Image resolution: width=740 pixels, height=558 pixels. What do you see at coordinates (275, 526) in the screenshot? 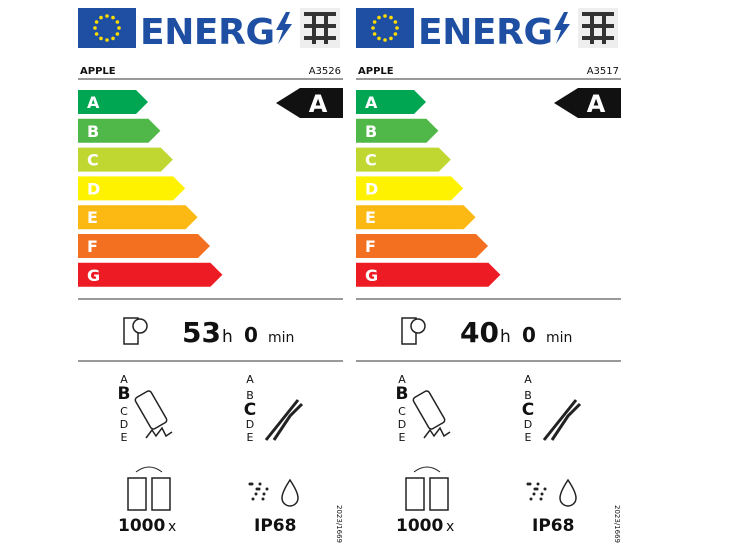
I see `ip-rating: IP68` at bounding box center [275, 526].